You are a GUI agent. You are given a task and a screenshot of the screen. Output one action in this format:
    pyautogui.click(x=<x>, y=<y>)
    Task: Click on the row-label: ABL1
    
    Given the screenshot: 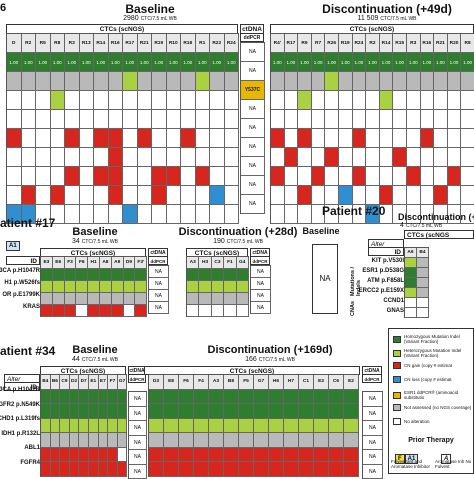 What is the action you would take?
    pyautogui.click(x=32, y=448)
    